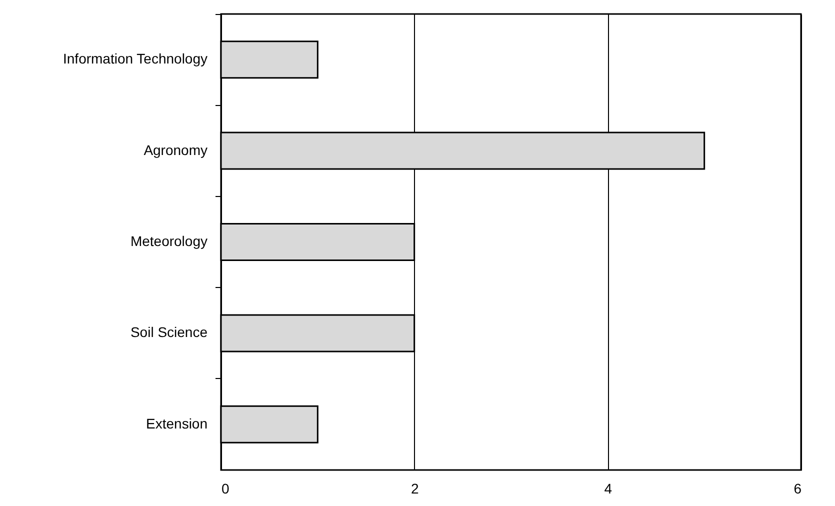  Describe the element at coordinates (169, 241) in the screenshot. I see `y-tick-label: Meteorology` at that location.